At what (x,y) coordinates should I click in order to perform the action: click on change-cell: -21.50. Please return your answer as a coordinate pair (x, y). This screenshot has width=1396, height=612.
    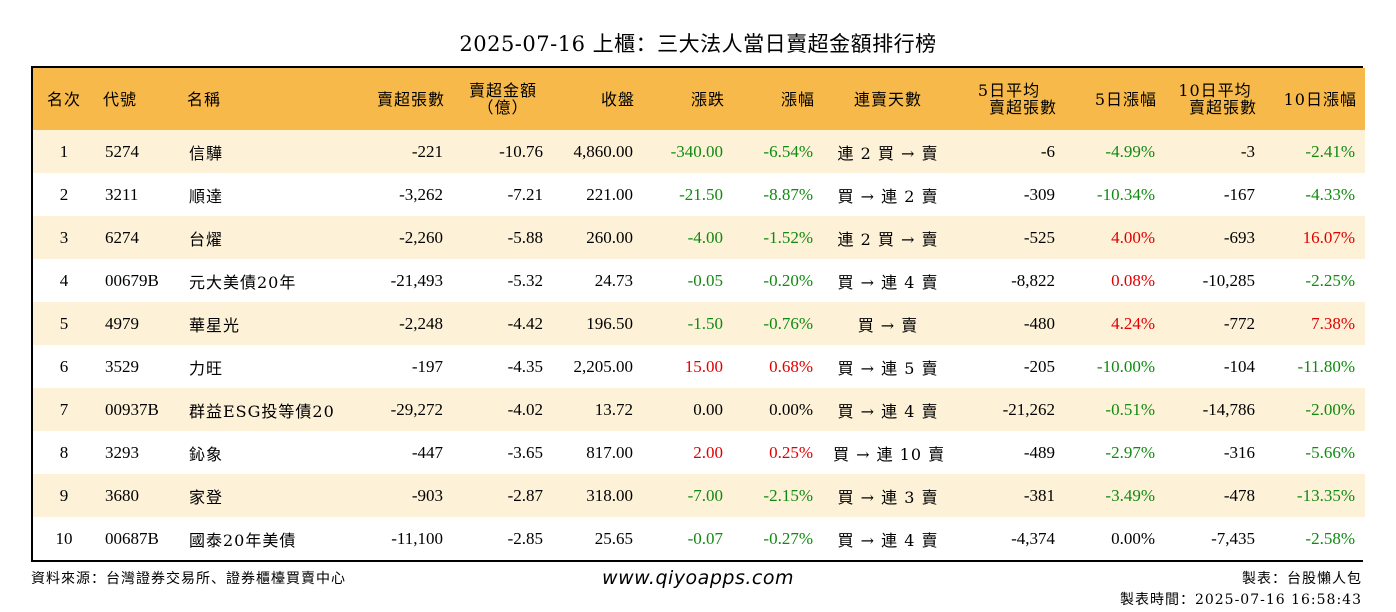
    Looking at the image, I should click on (701, 194).